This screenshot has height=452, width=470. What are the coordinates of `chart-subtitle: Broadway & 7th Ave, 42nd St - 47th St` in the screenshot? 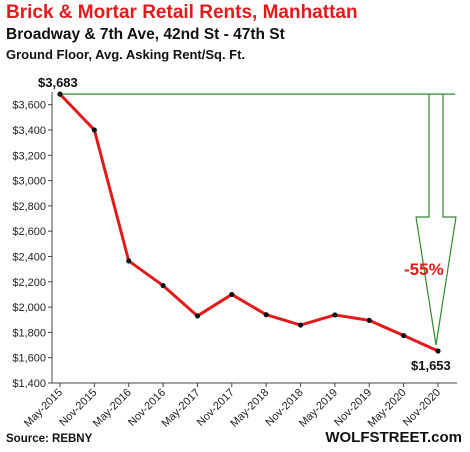 It's located at (145, 34).